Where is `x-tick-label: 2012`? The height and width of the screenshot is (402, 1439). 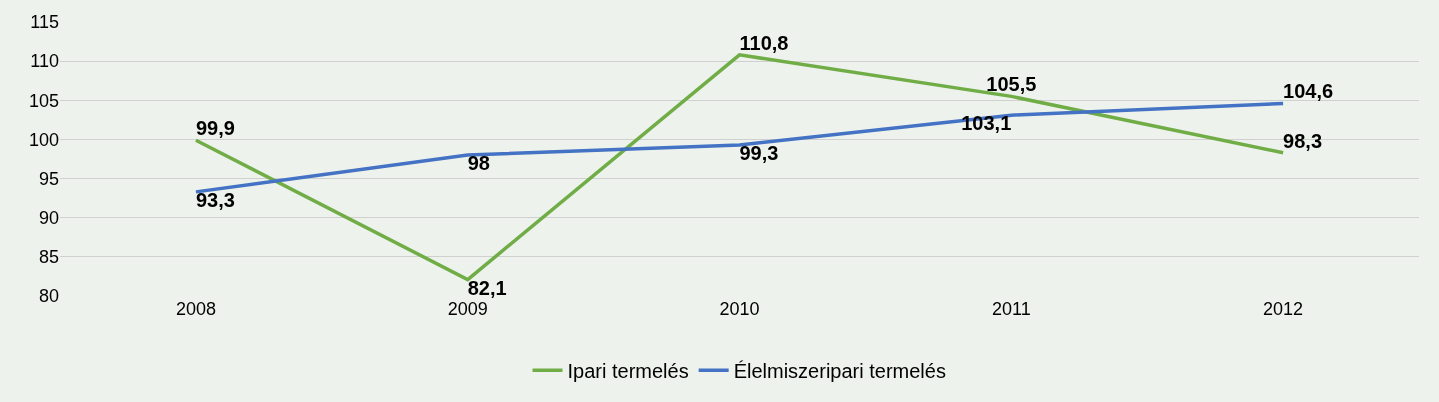 x-tick-label: 2012 is located at coordinates (1283, 309).